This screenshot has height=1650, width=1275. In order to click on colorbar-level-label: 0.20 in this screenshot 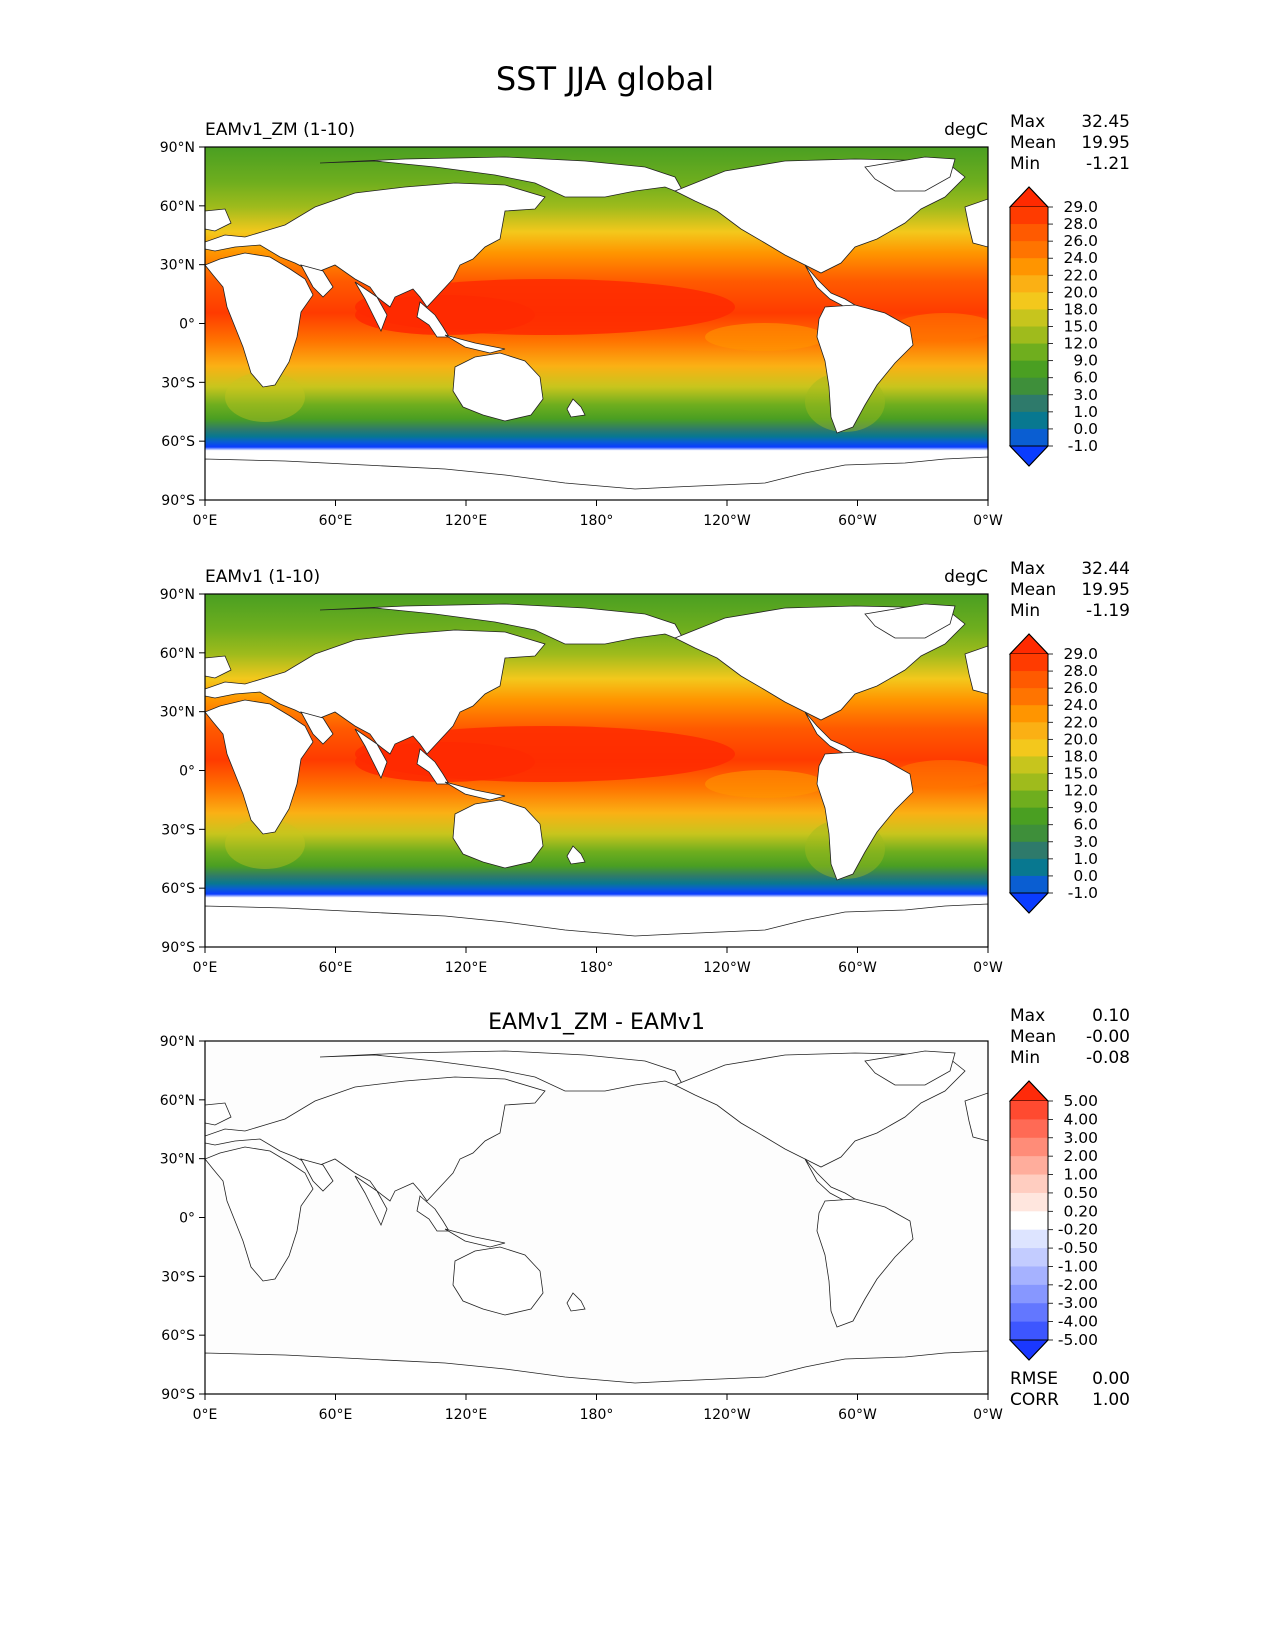, I will do `click(1080, 1211)`.